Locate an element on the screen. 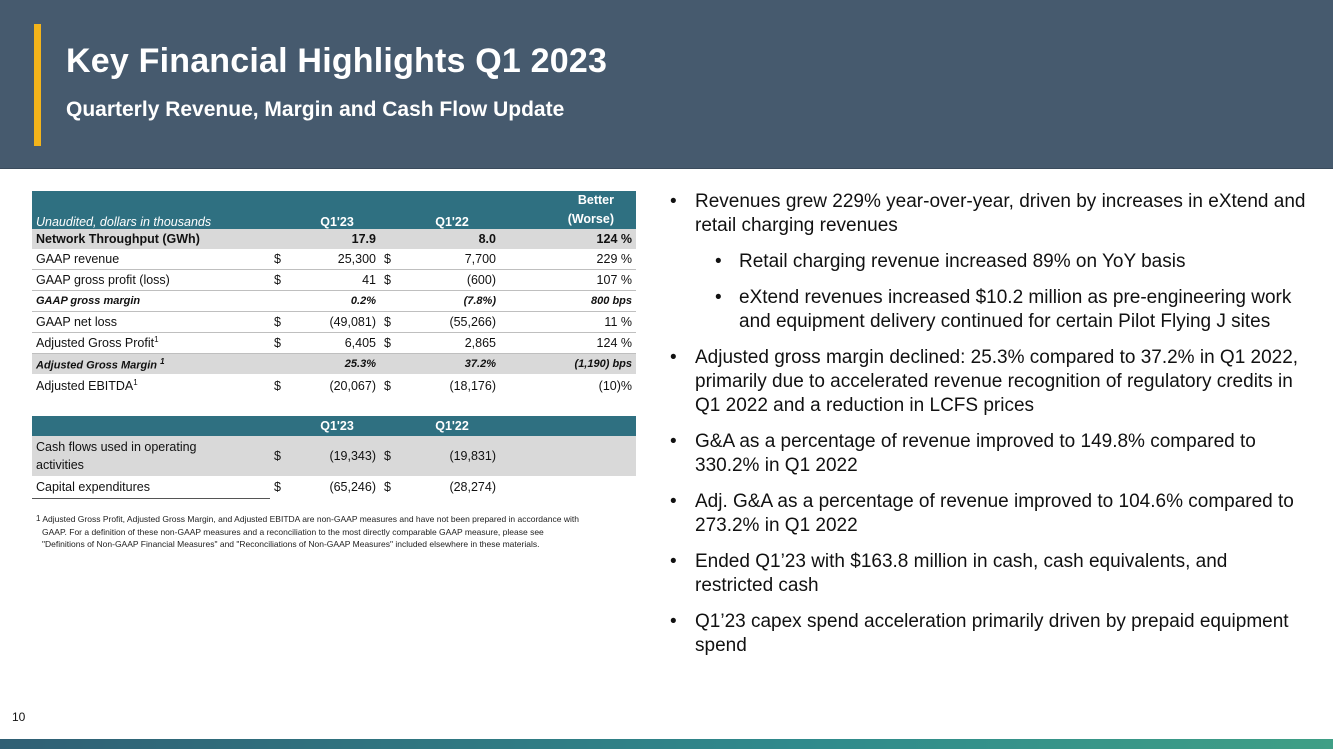 The image size is (1333, 749). row-value-q122: 7,700 is located at coordinates (452, 259).